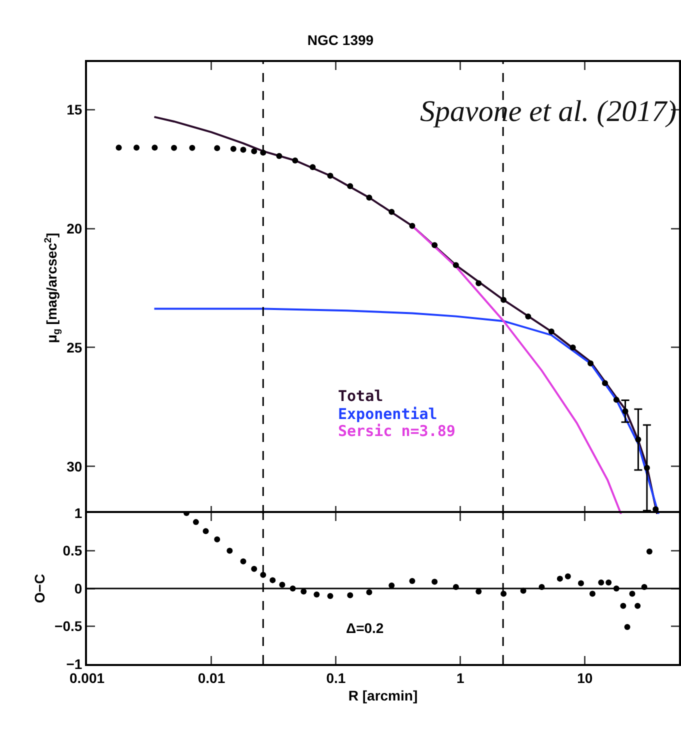 The height and width of the screenshot is (733, 681). I want to click on x-tick-label: 0.1, so click(336, 678).